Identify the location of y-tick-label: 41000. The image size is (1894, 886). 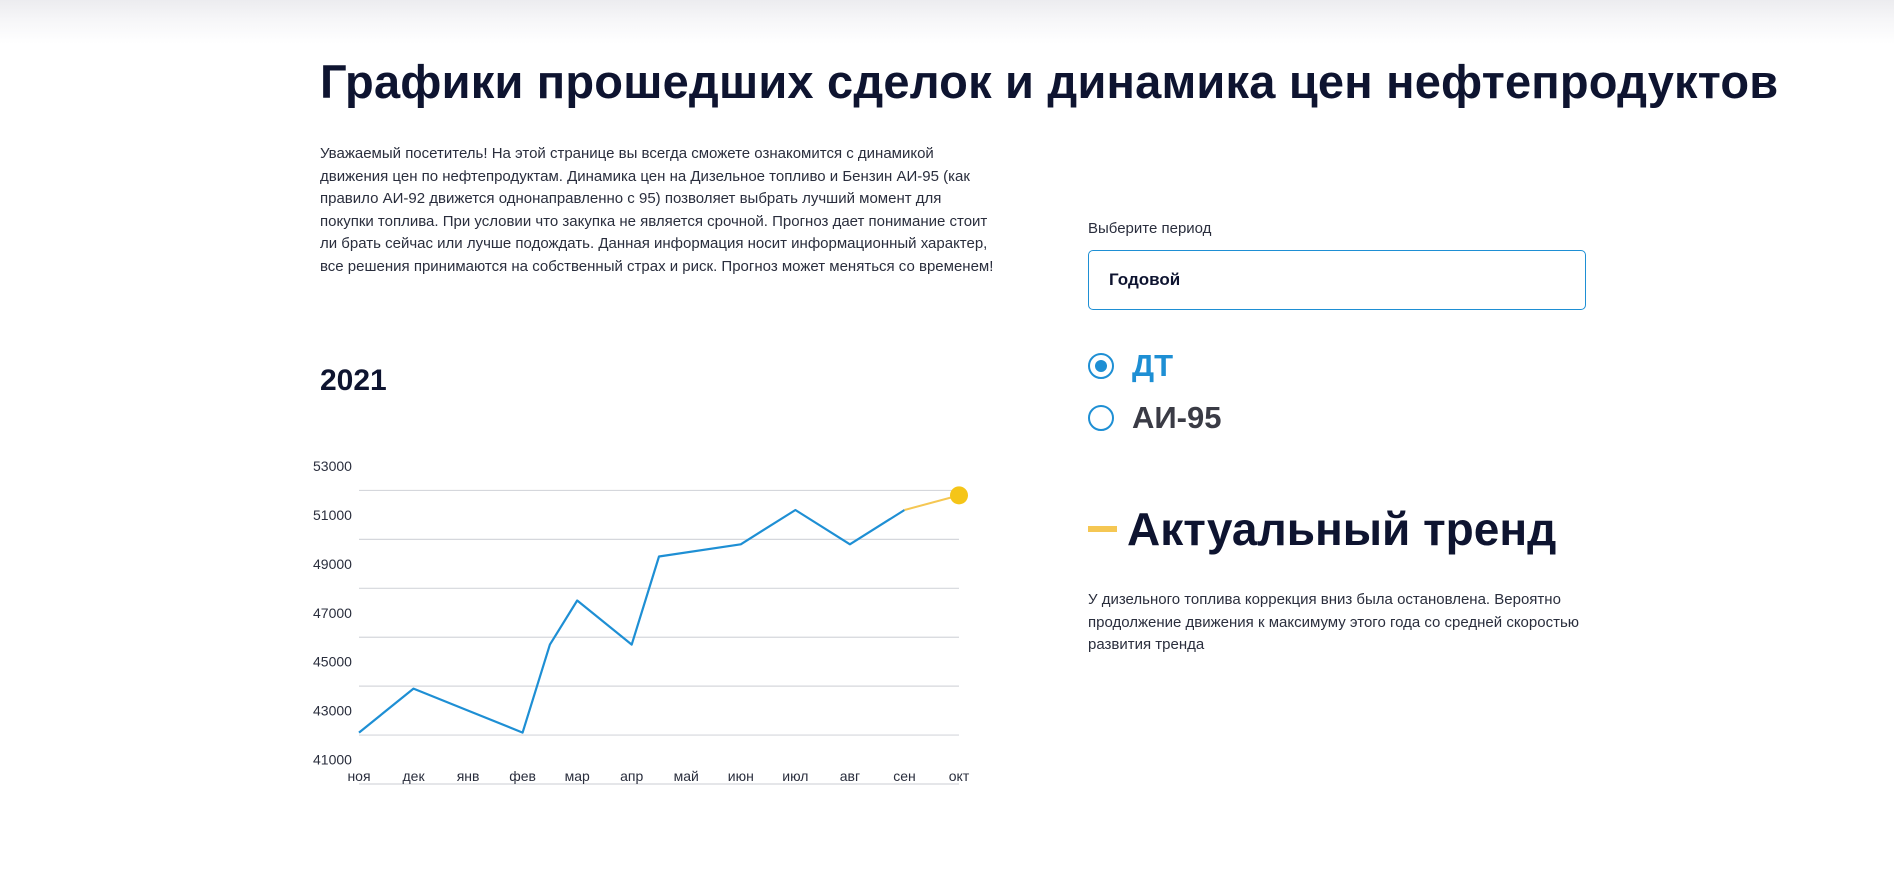
(332, 760).